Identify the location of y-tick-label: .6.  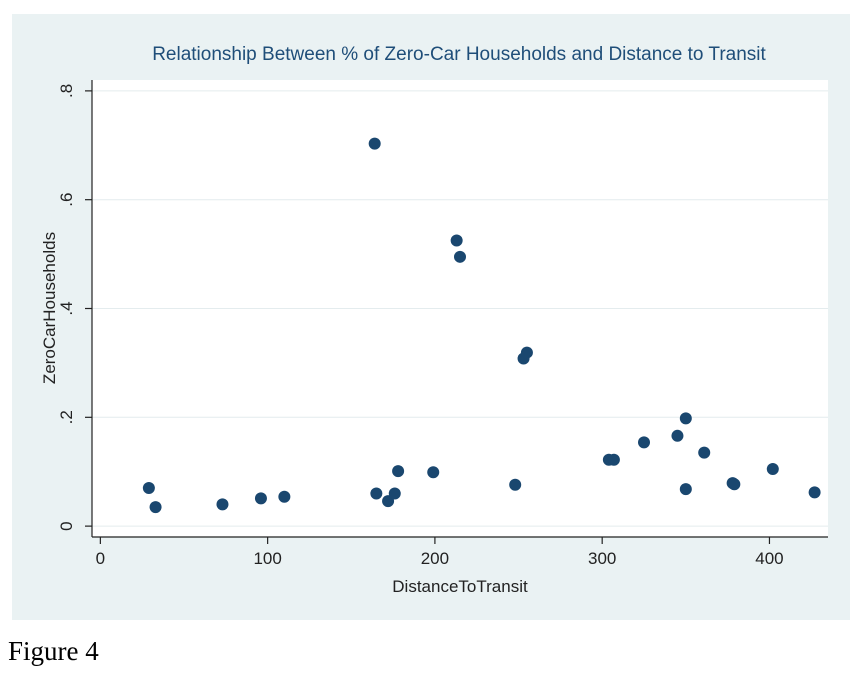
(66, 200).